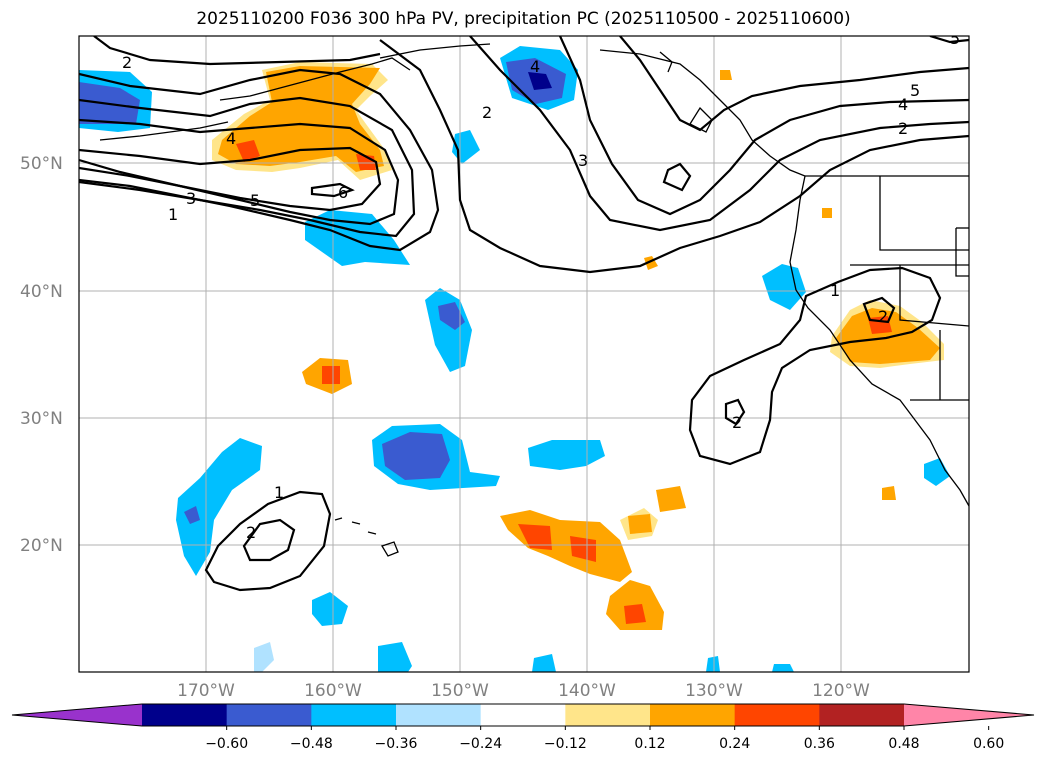 This screenshot has height=765, width=1047. I want to click on lon-label: 130°W, so click(714, 691).